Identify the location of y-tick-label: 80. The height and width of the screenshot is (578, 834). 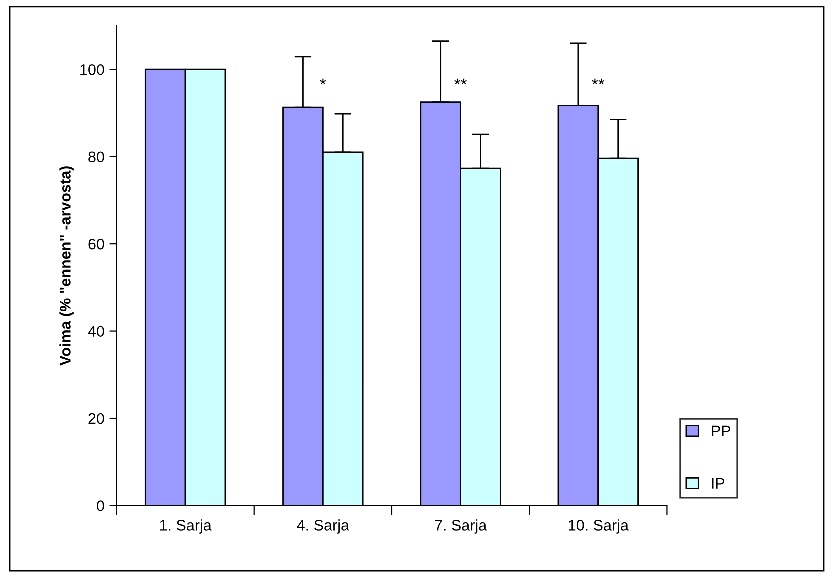
(96, 157).